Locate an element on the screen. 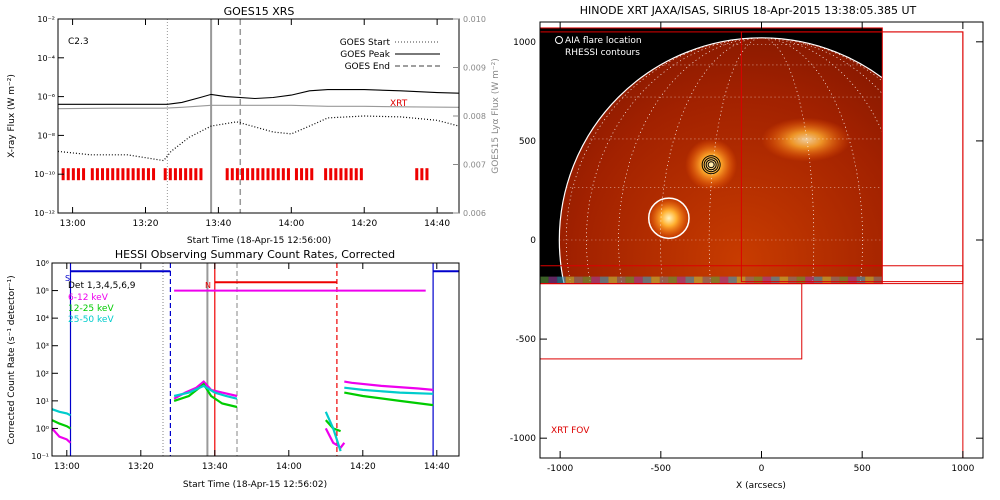  xrt-fov-box is located at coordinates (671, 321).